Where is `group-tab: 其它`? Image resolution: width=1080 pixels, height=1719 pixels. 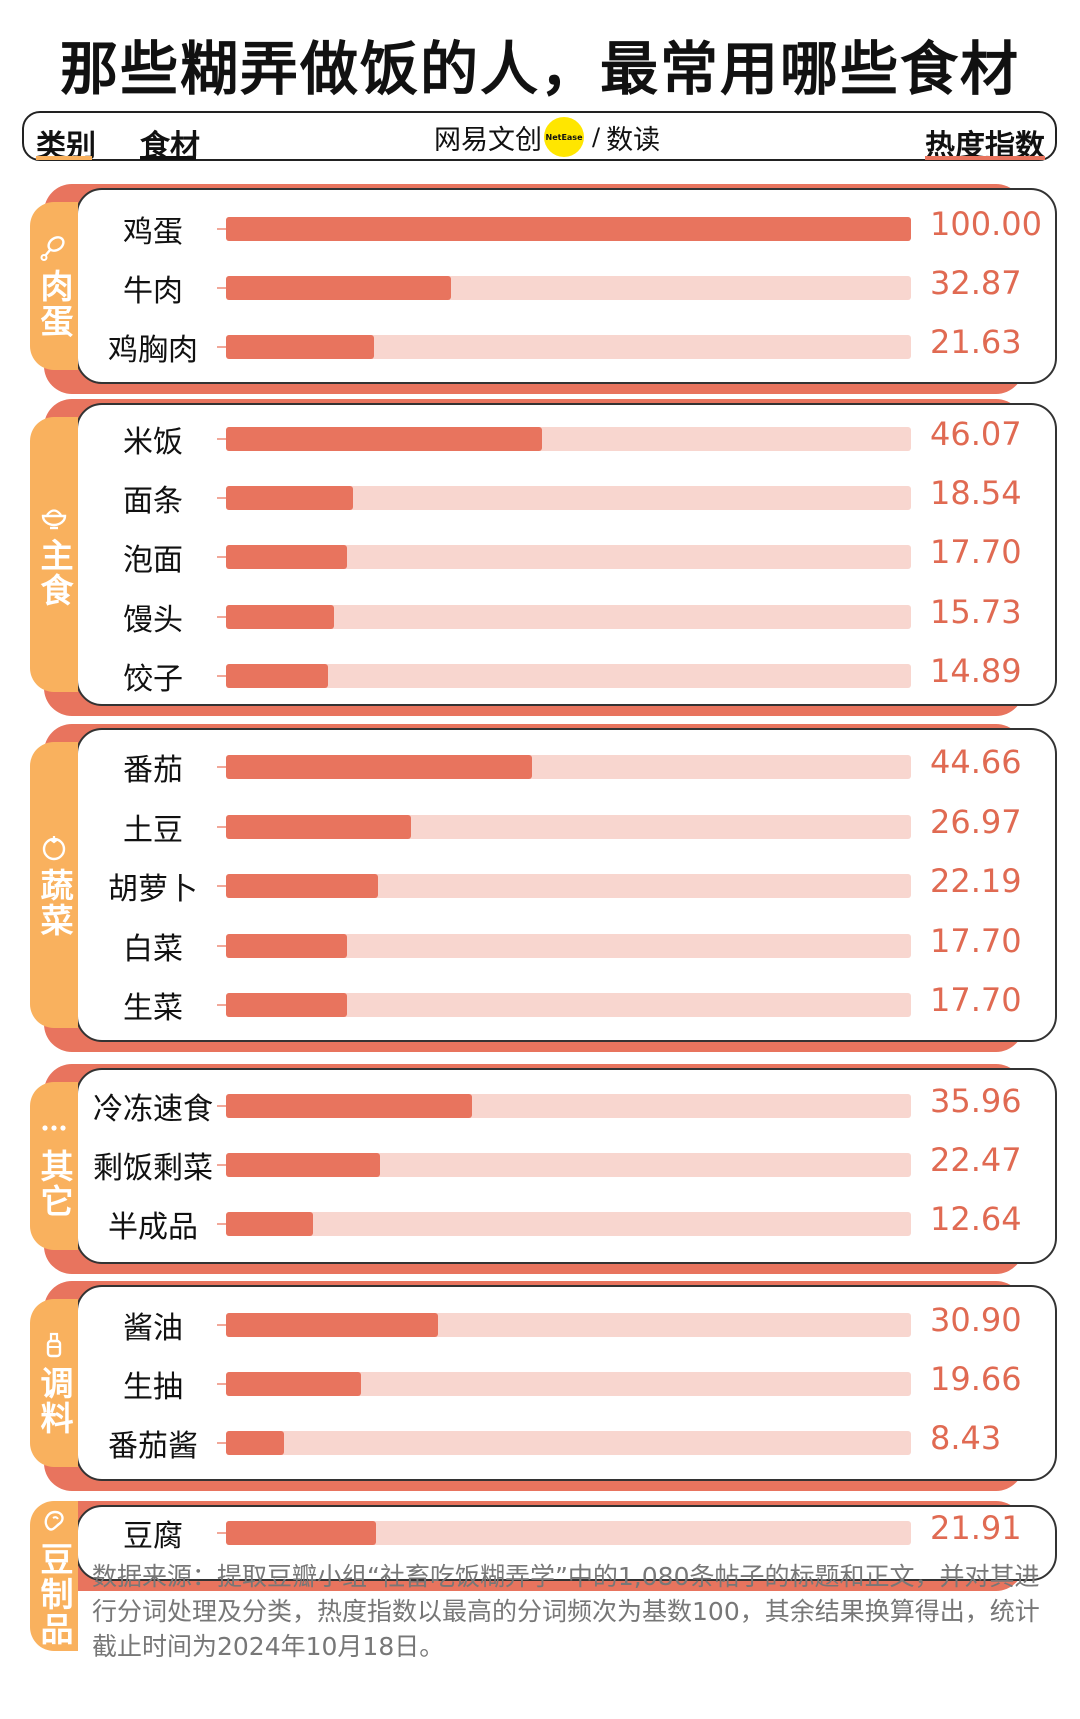
group-tab: 其它 is located at coordinates (54, 1166).